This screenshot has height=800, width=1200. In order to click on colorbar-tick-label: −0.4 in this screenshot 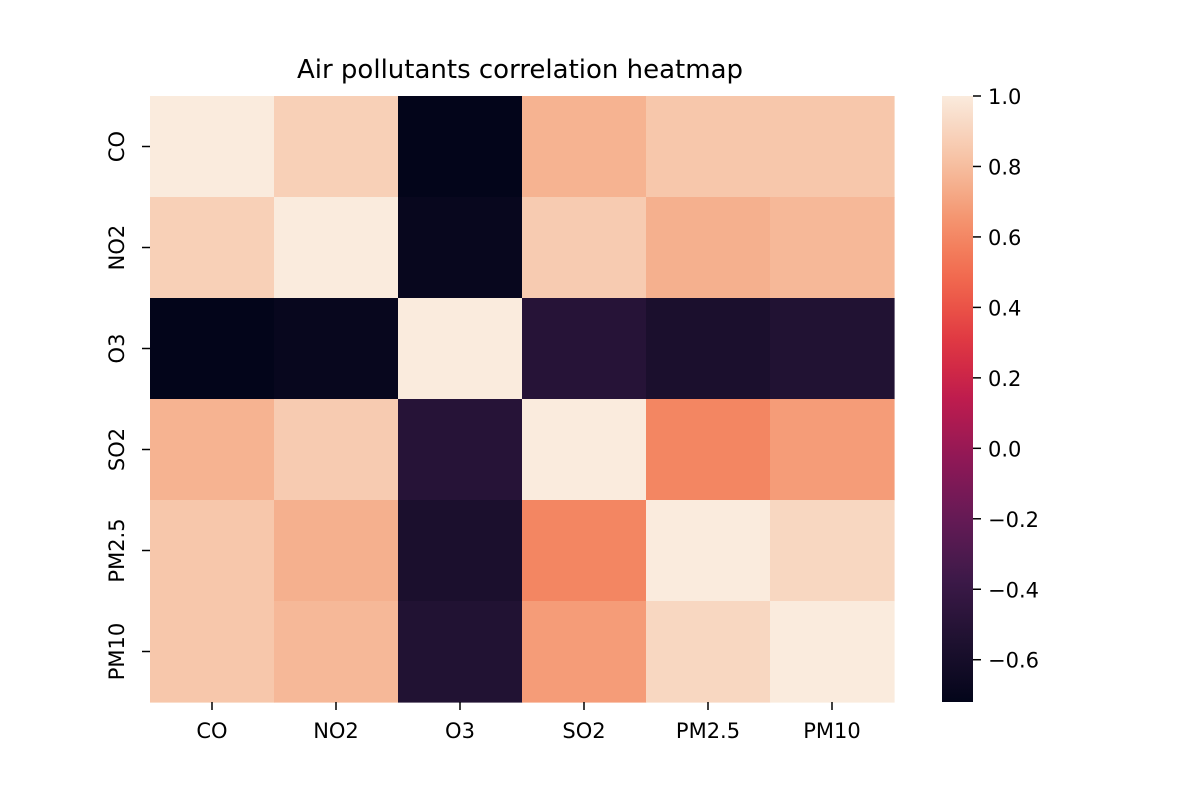, I will do `click(1013, 590)`.